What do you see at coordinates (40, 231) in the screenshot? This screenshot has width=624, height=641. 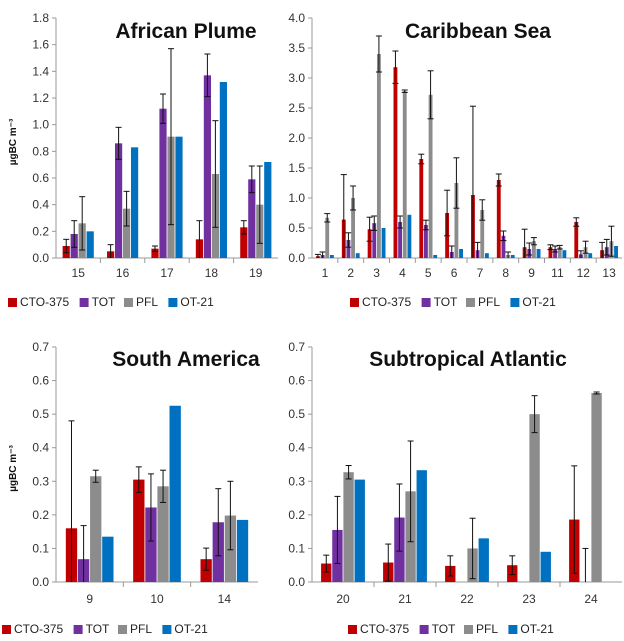 I see `y-tick-label: 0.2` at bounding box center [40, 231].